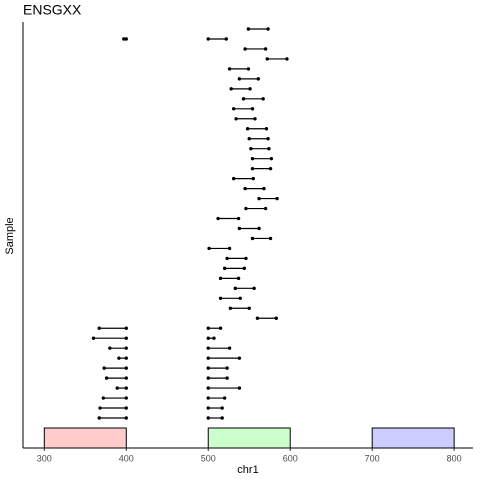 Image resolution: width=480 pixels, height=480 pixels. What do you see at coordinates (454, 458) in the screenshot?
I see `x-tick-label: 800` at bounding box center [454, 458].